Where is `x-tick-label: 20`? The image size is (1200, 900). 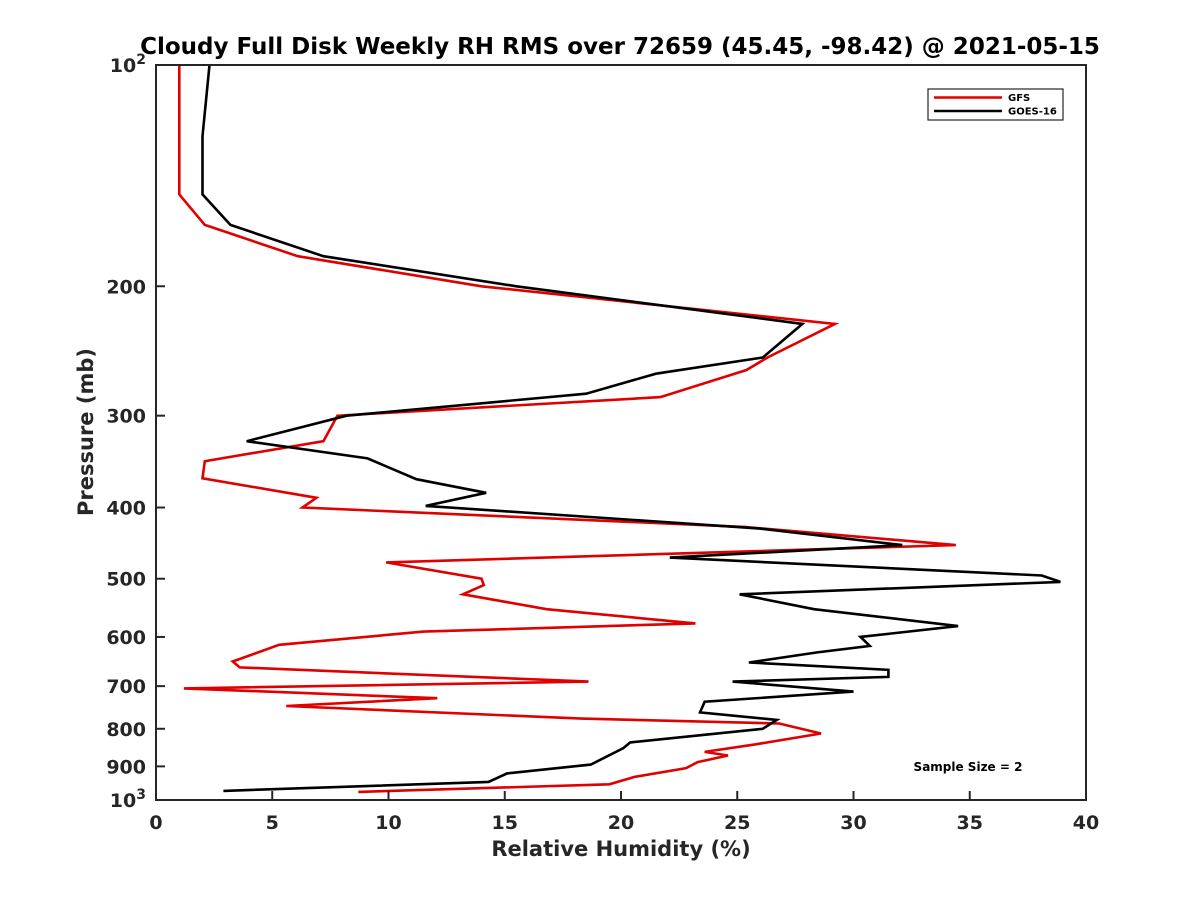
x-tick-label: 20 is located at coordinates (621, 823).